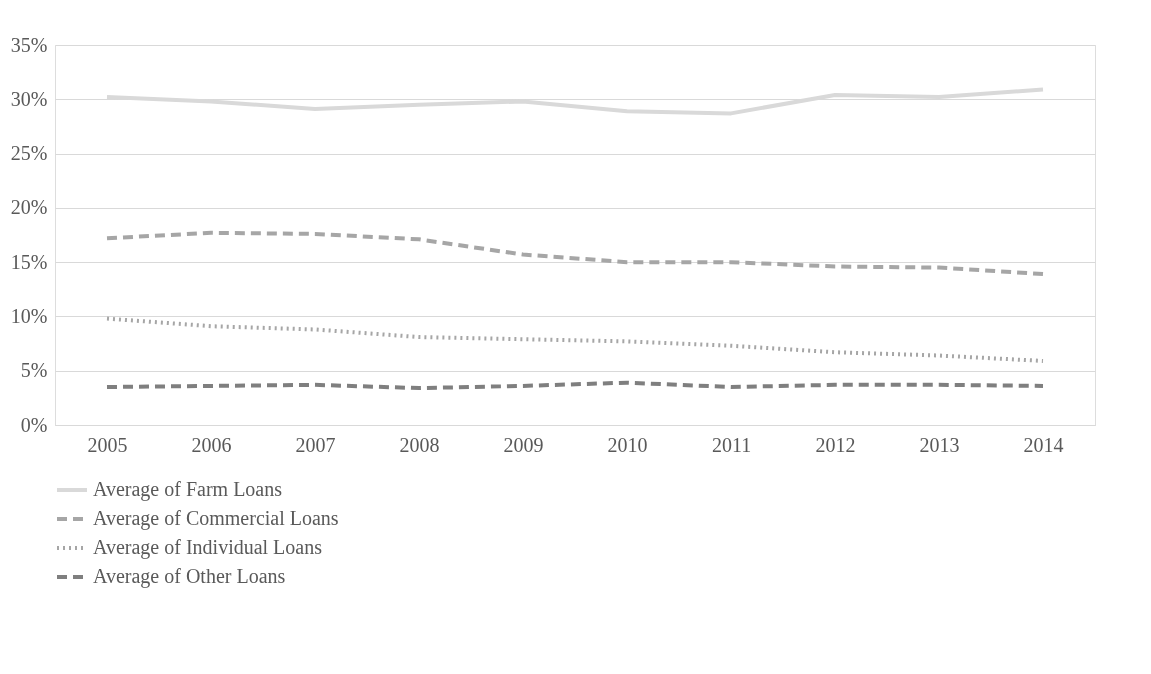 Image resolution: width=1151 pixels, height=674 pixels. Describe the element at coordinates (29, 261) in the screenshot. I see `y-tick-label: 15%` at that location.